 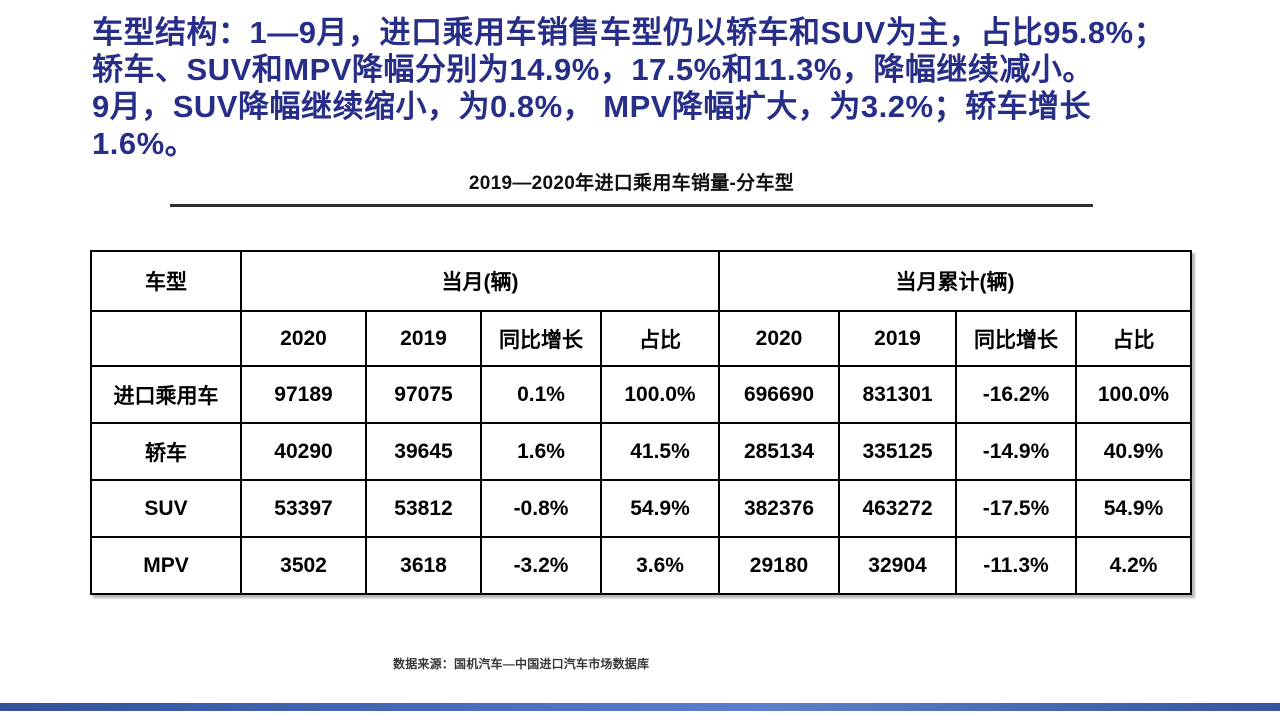 What do you see at coordinates (303, 338) in the screenshot?
I see `subheader-month-2020: 2020` at bounding box center [303, 338].